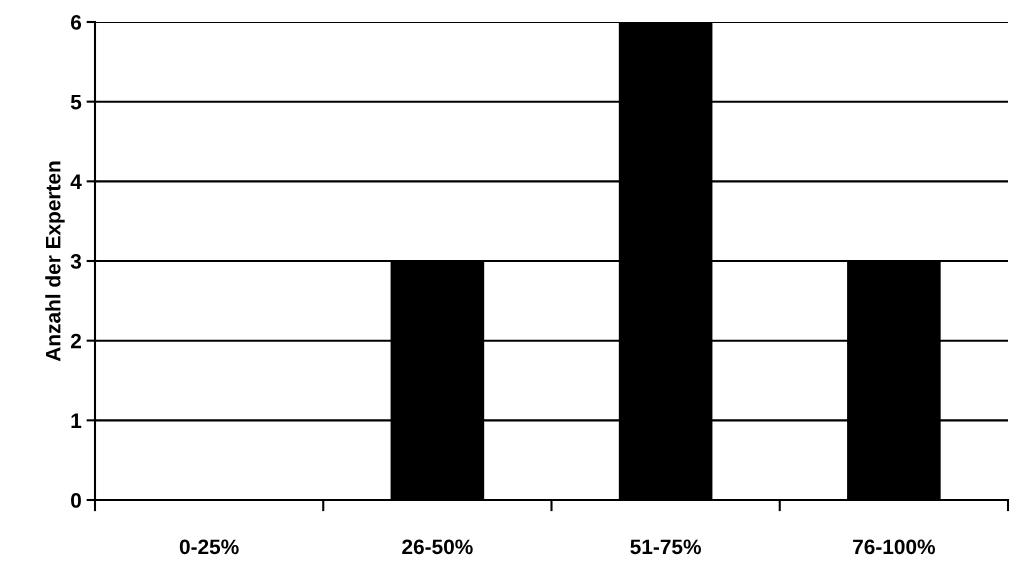 The height and width of the screenshot is (573, 1024). I want to click on y-tick-label: 5, so click(76, 102).